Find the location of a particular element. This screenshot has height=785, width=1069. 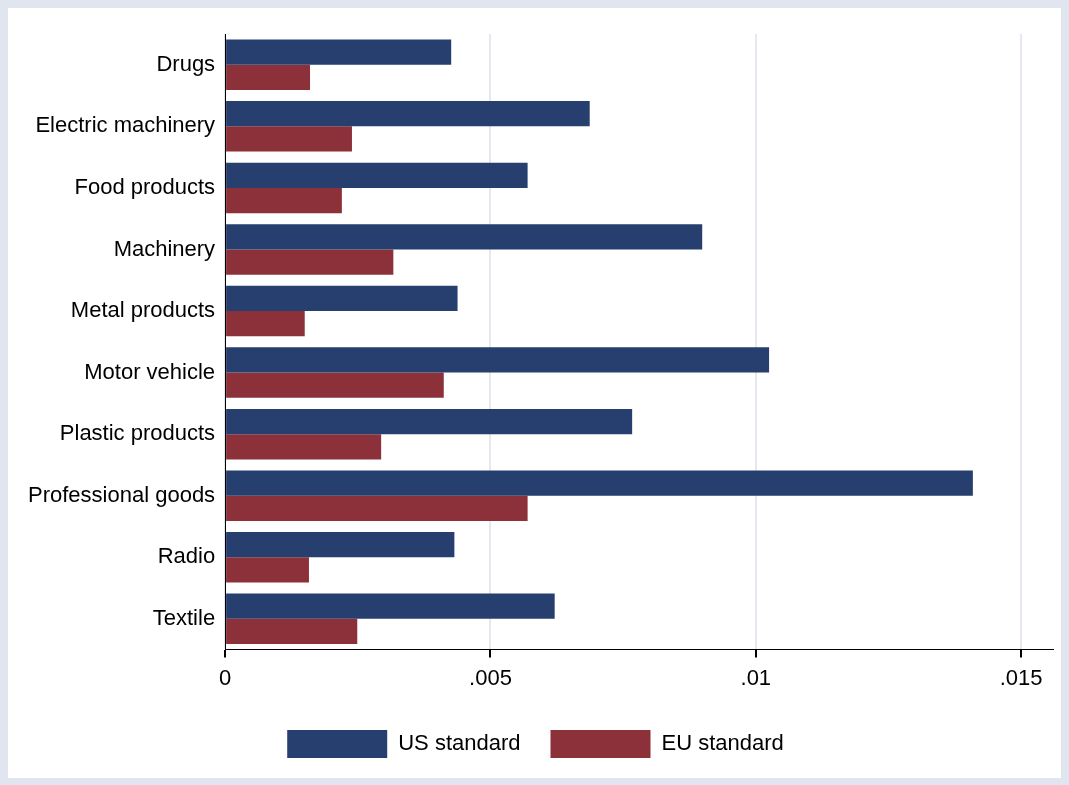

y-tick-label: Radio is located at coordinates (186, 556).